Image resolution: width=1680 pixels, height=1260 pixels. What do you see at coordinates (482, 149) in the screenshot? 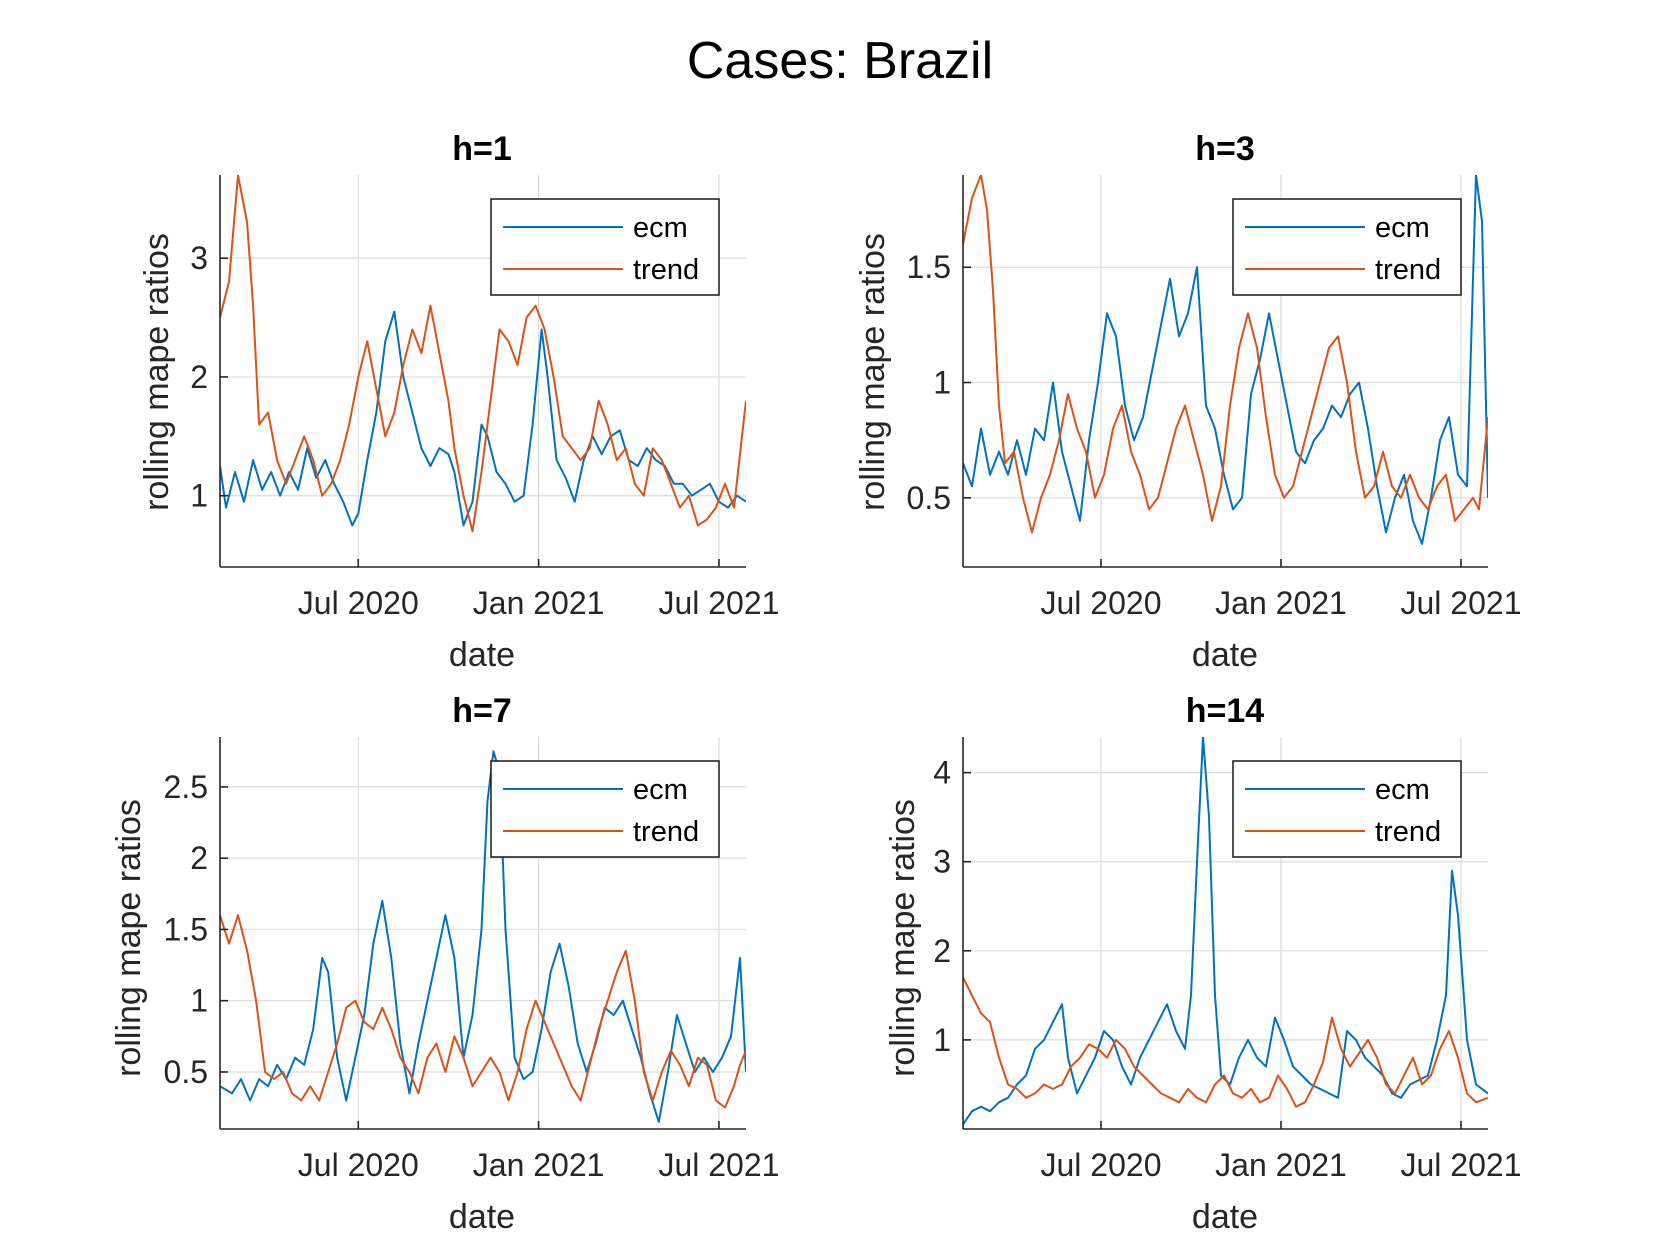
I see `panel-title: h=1` at bounding box center [482, 149].